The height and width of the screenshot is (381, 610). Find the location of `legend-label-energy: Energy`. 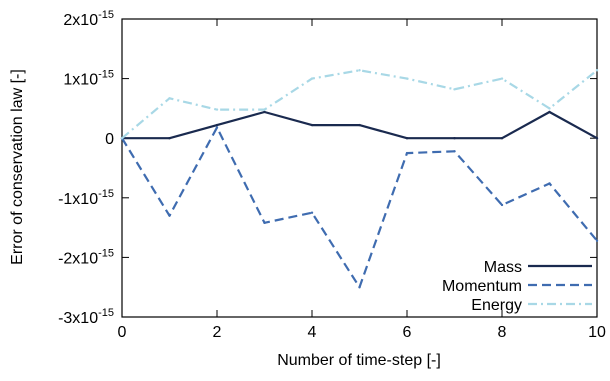

legend-label-energy: Energy is located at coordinates (496, 305).